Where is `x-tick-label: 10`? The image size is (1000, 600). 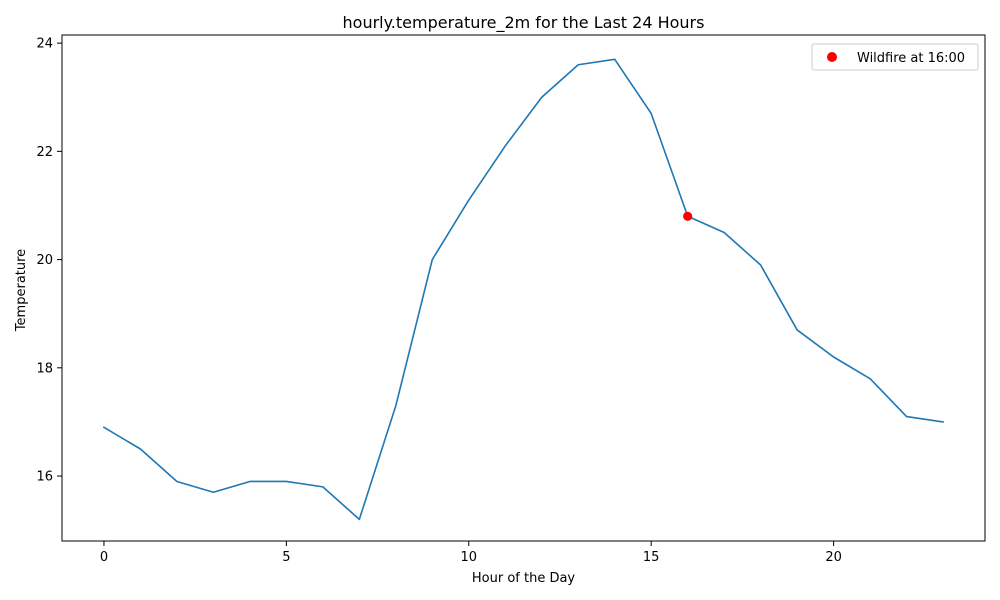
x-tick-label: 10 is located at coordinates (469, 557).